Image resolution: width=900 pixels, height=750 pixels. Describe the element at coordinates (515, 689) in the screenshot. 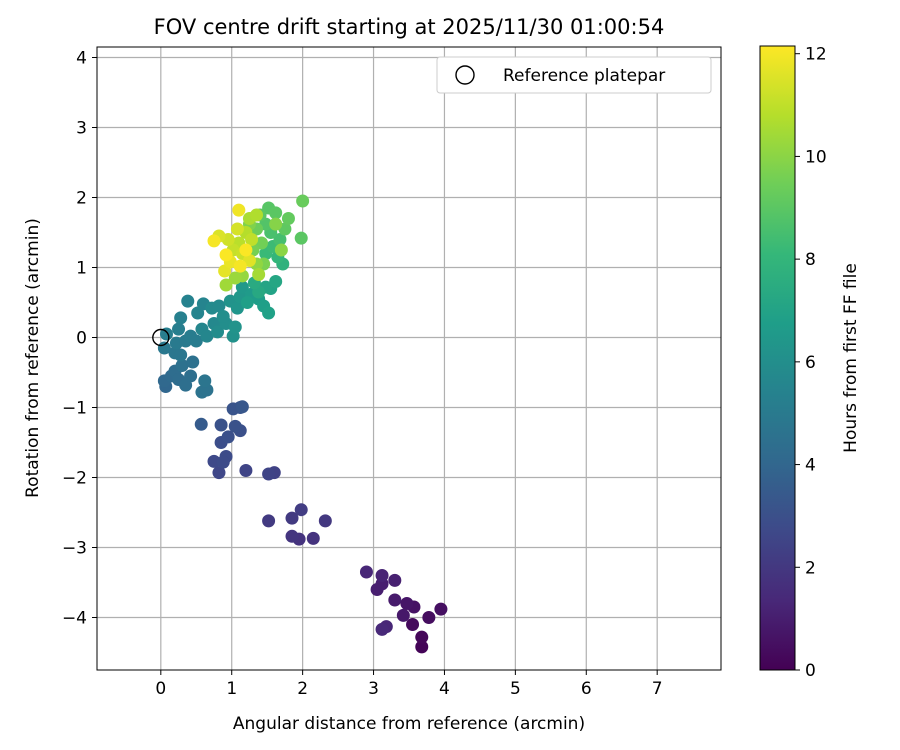

I see `x-tick-label: 5` at that location.